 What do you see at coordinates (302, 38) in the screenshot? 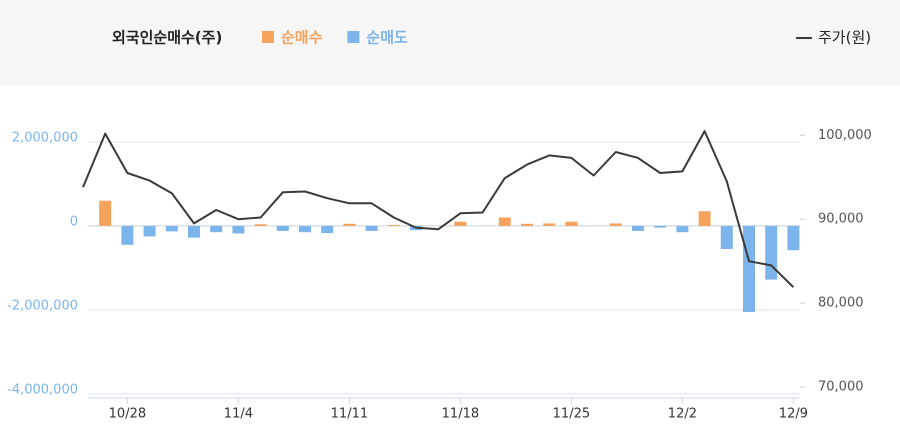
I see `legend-label: 순매수` at bounding box center [302, 38].